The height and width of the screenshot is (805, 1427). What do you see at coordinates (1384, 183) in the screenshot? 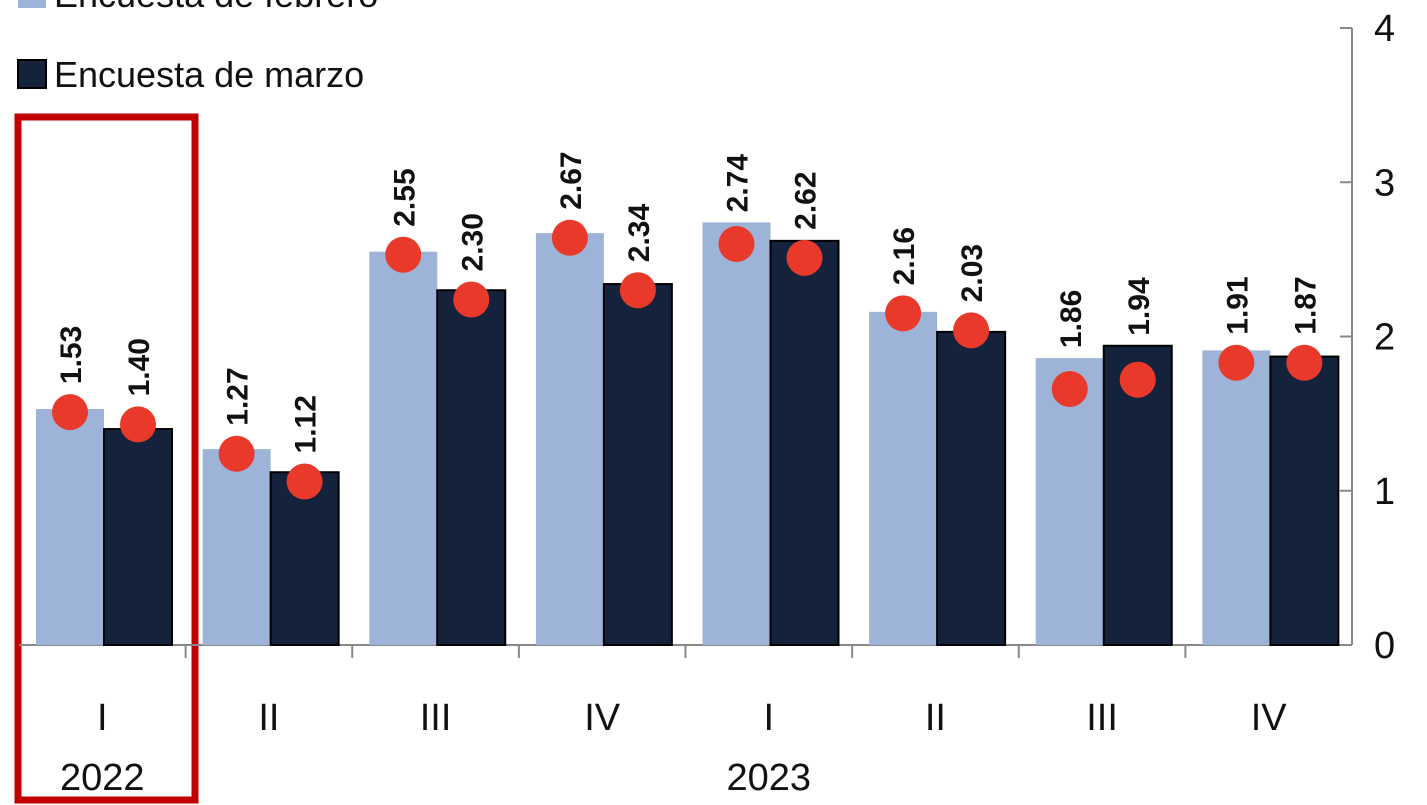
I see `y-tick-label: 3` at bounding box center [1384, 183].